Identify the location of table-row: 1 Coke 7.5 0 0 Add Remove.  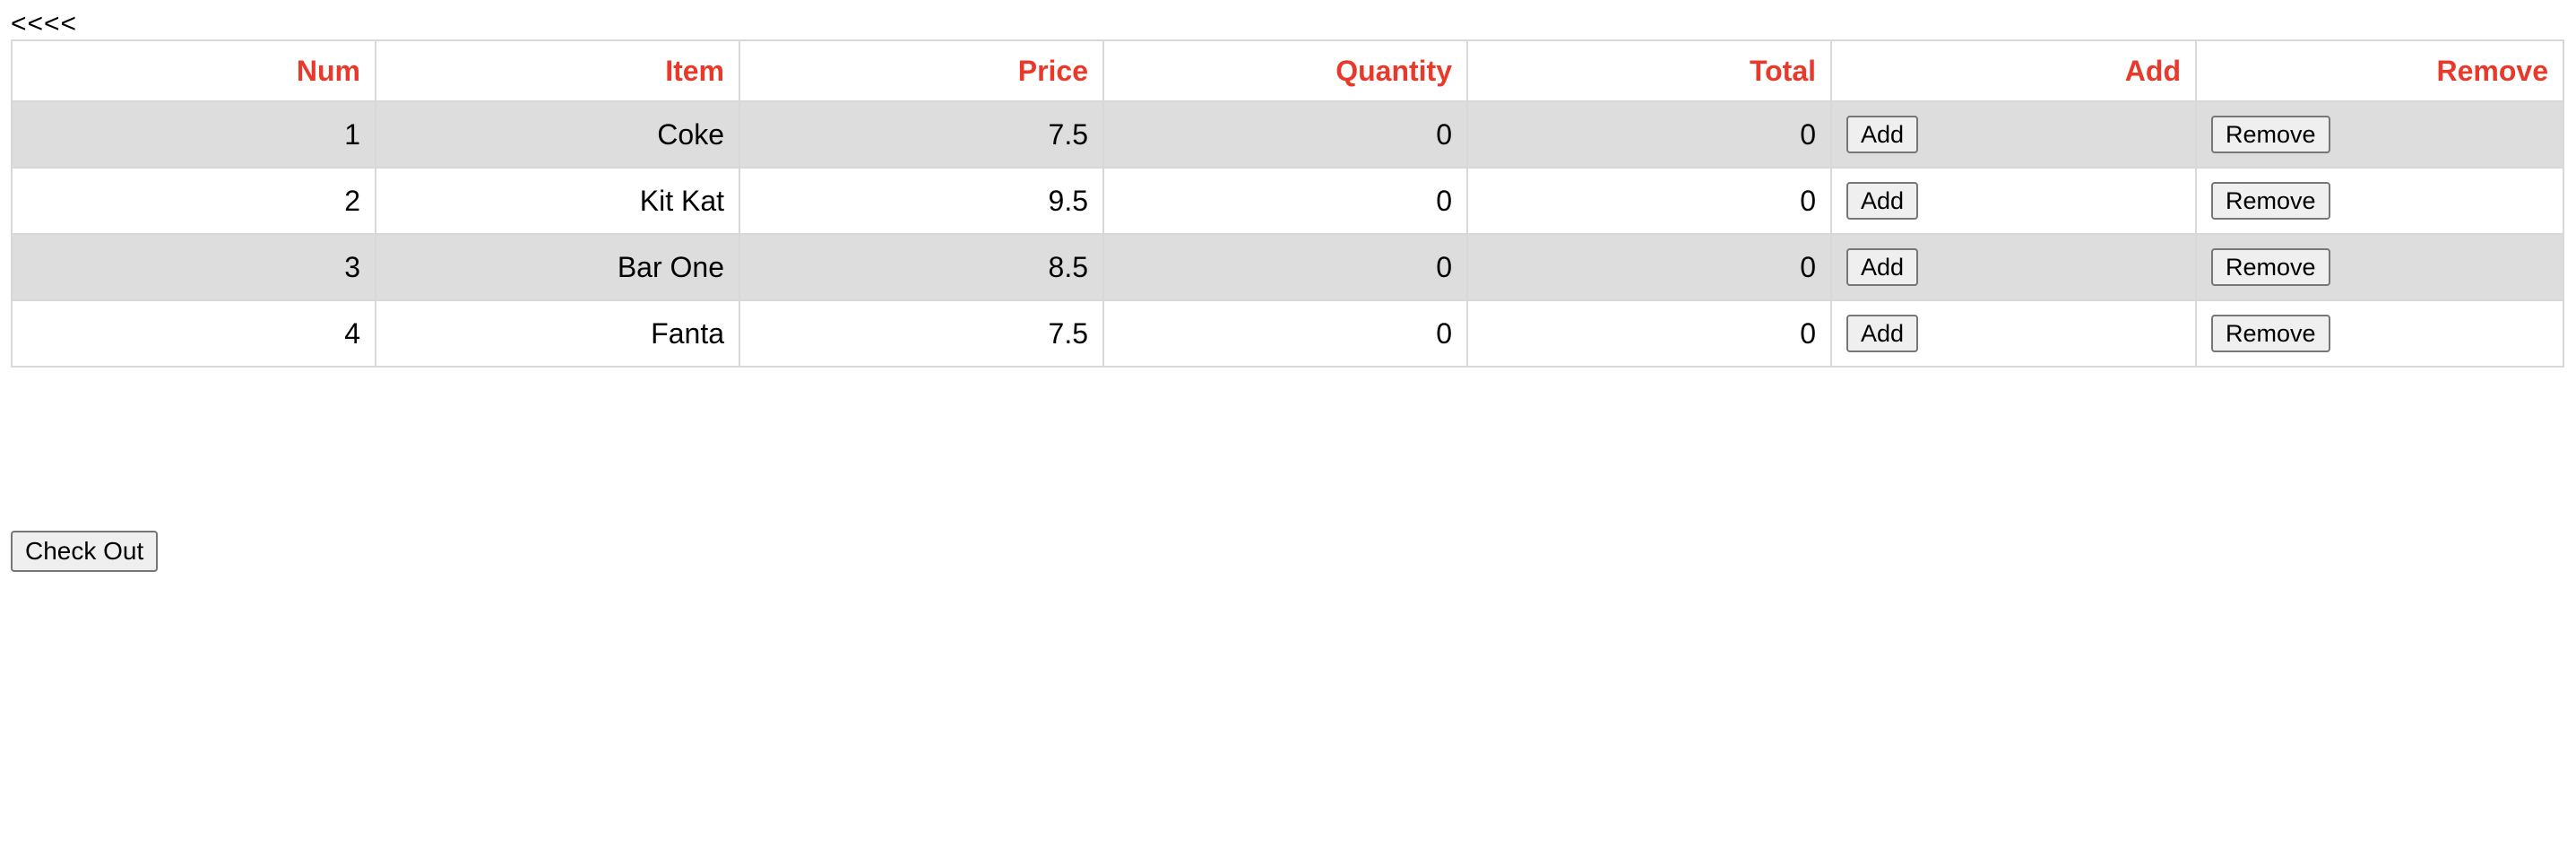
(1287, 134).